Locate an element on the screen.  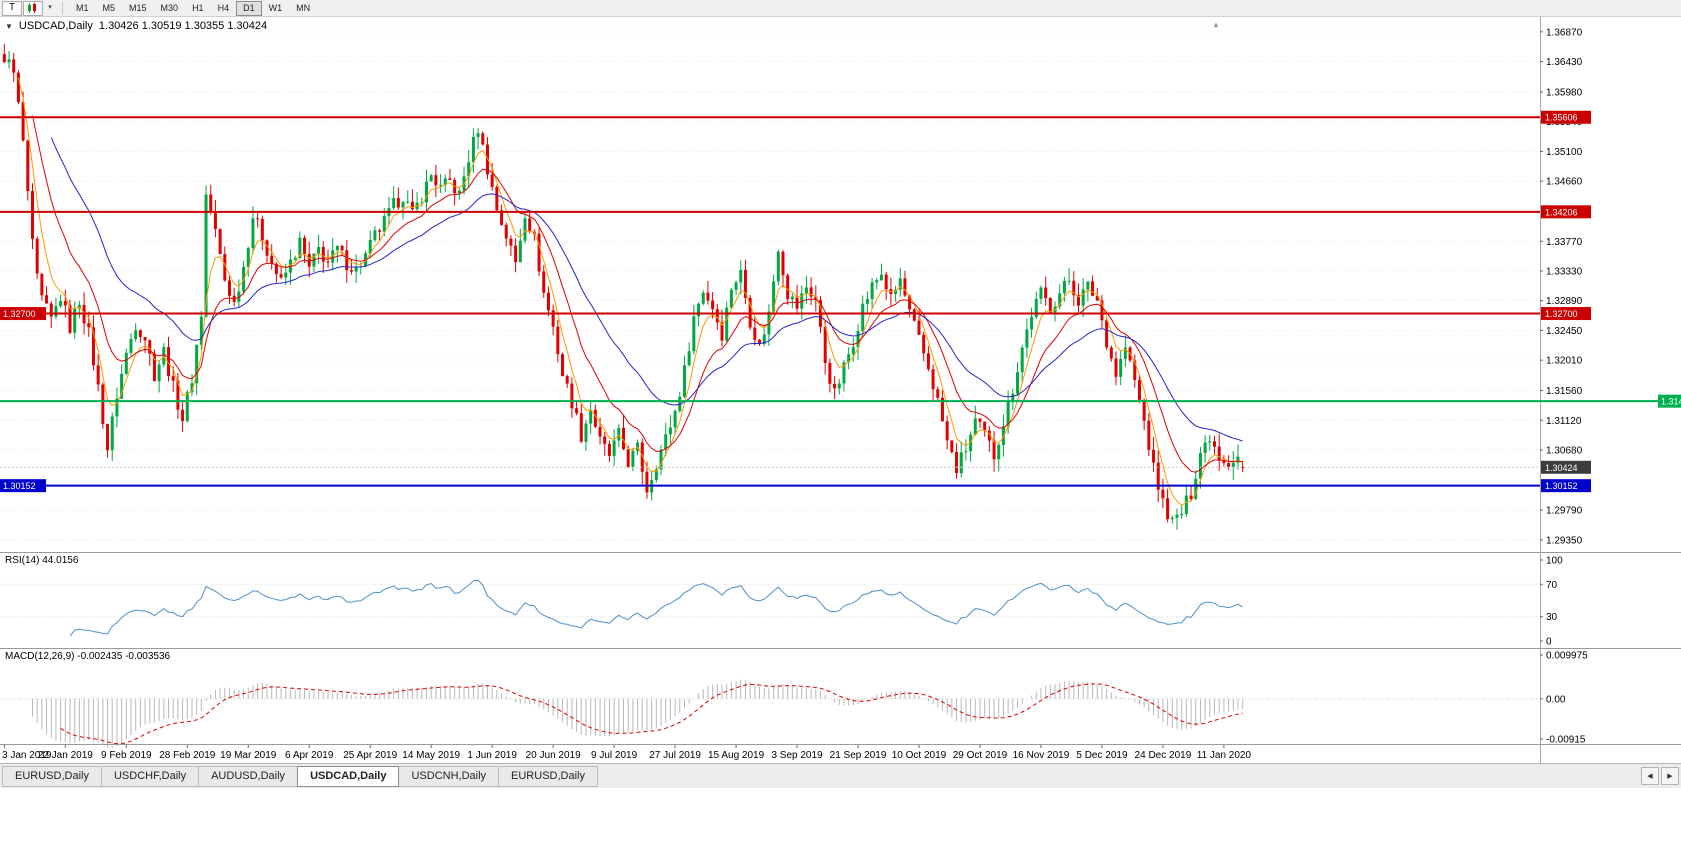
rsi-axis-tick-label: 70 is located at coordinates (1552, 585).